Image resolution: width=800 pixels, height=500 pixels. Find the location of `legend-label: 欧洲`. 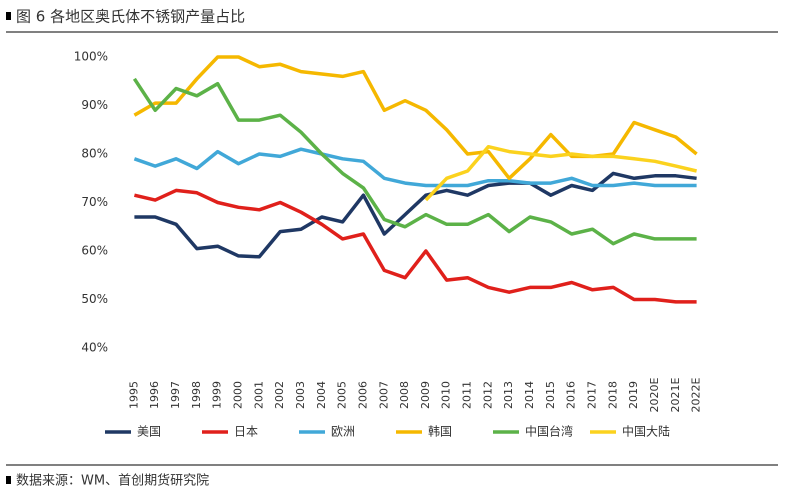

legend-label: 欧洲 is located at coordinates (343, 432).